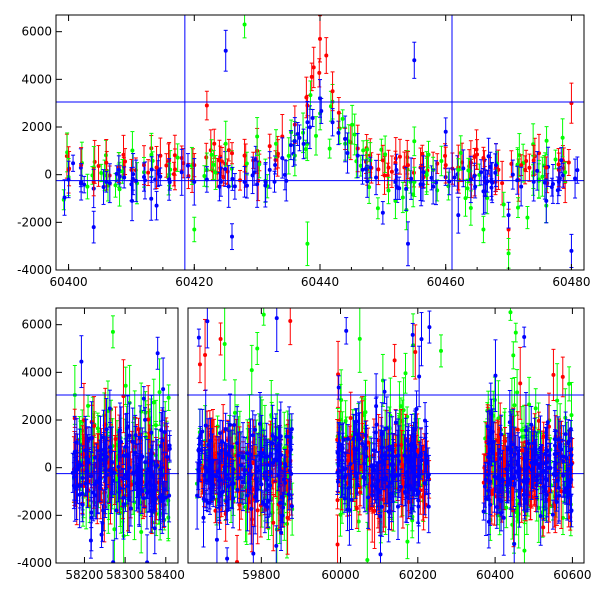 The image size is (600, 600). What do you see at coordinates (36, 79) in the screenshot?
I see `top-ytick-label-4: 4000` at bounding box center [36, 79].